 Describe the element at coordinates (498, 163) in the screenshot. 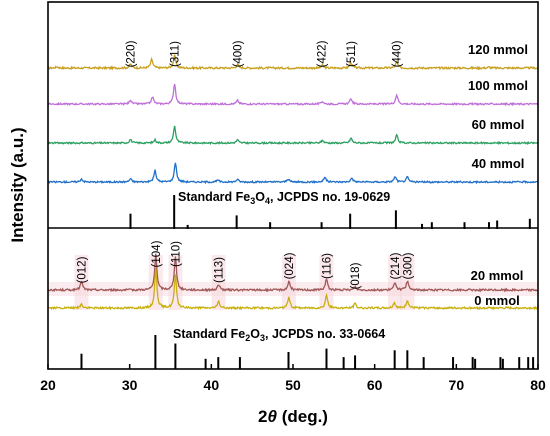

I see `upper-series-label-3: 40 mmol` at that location.